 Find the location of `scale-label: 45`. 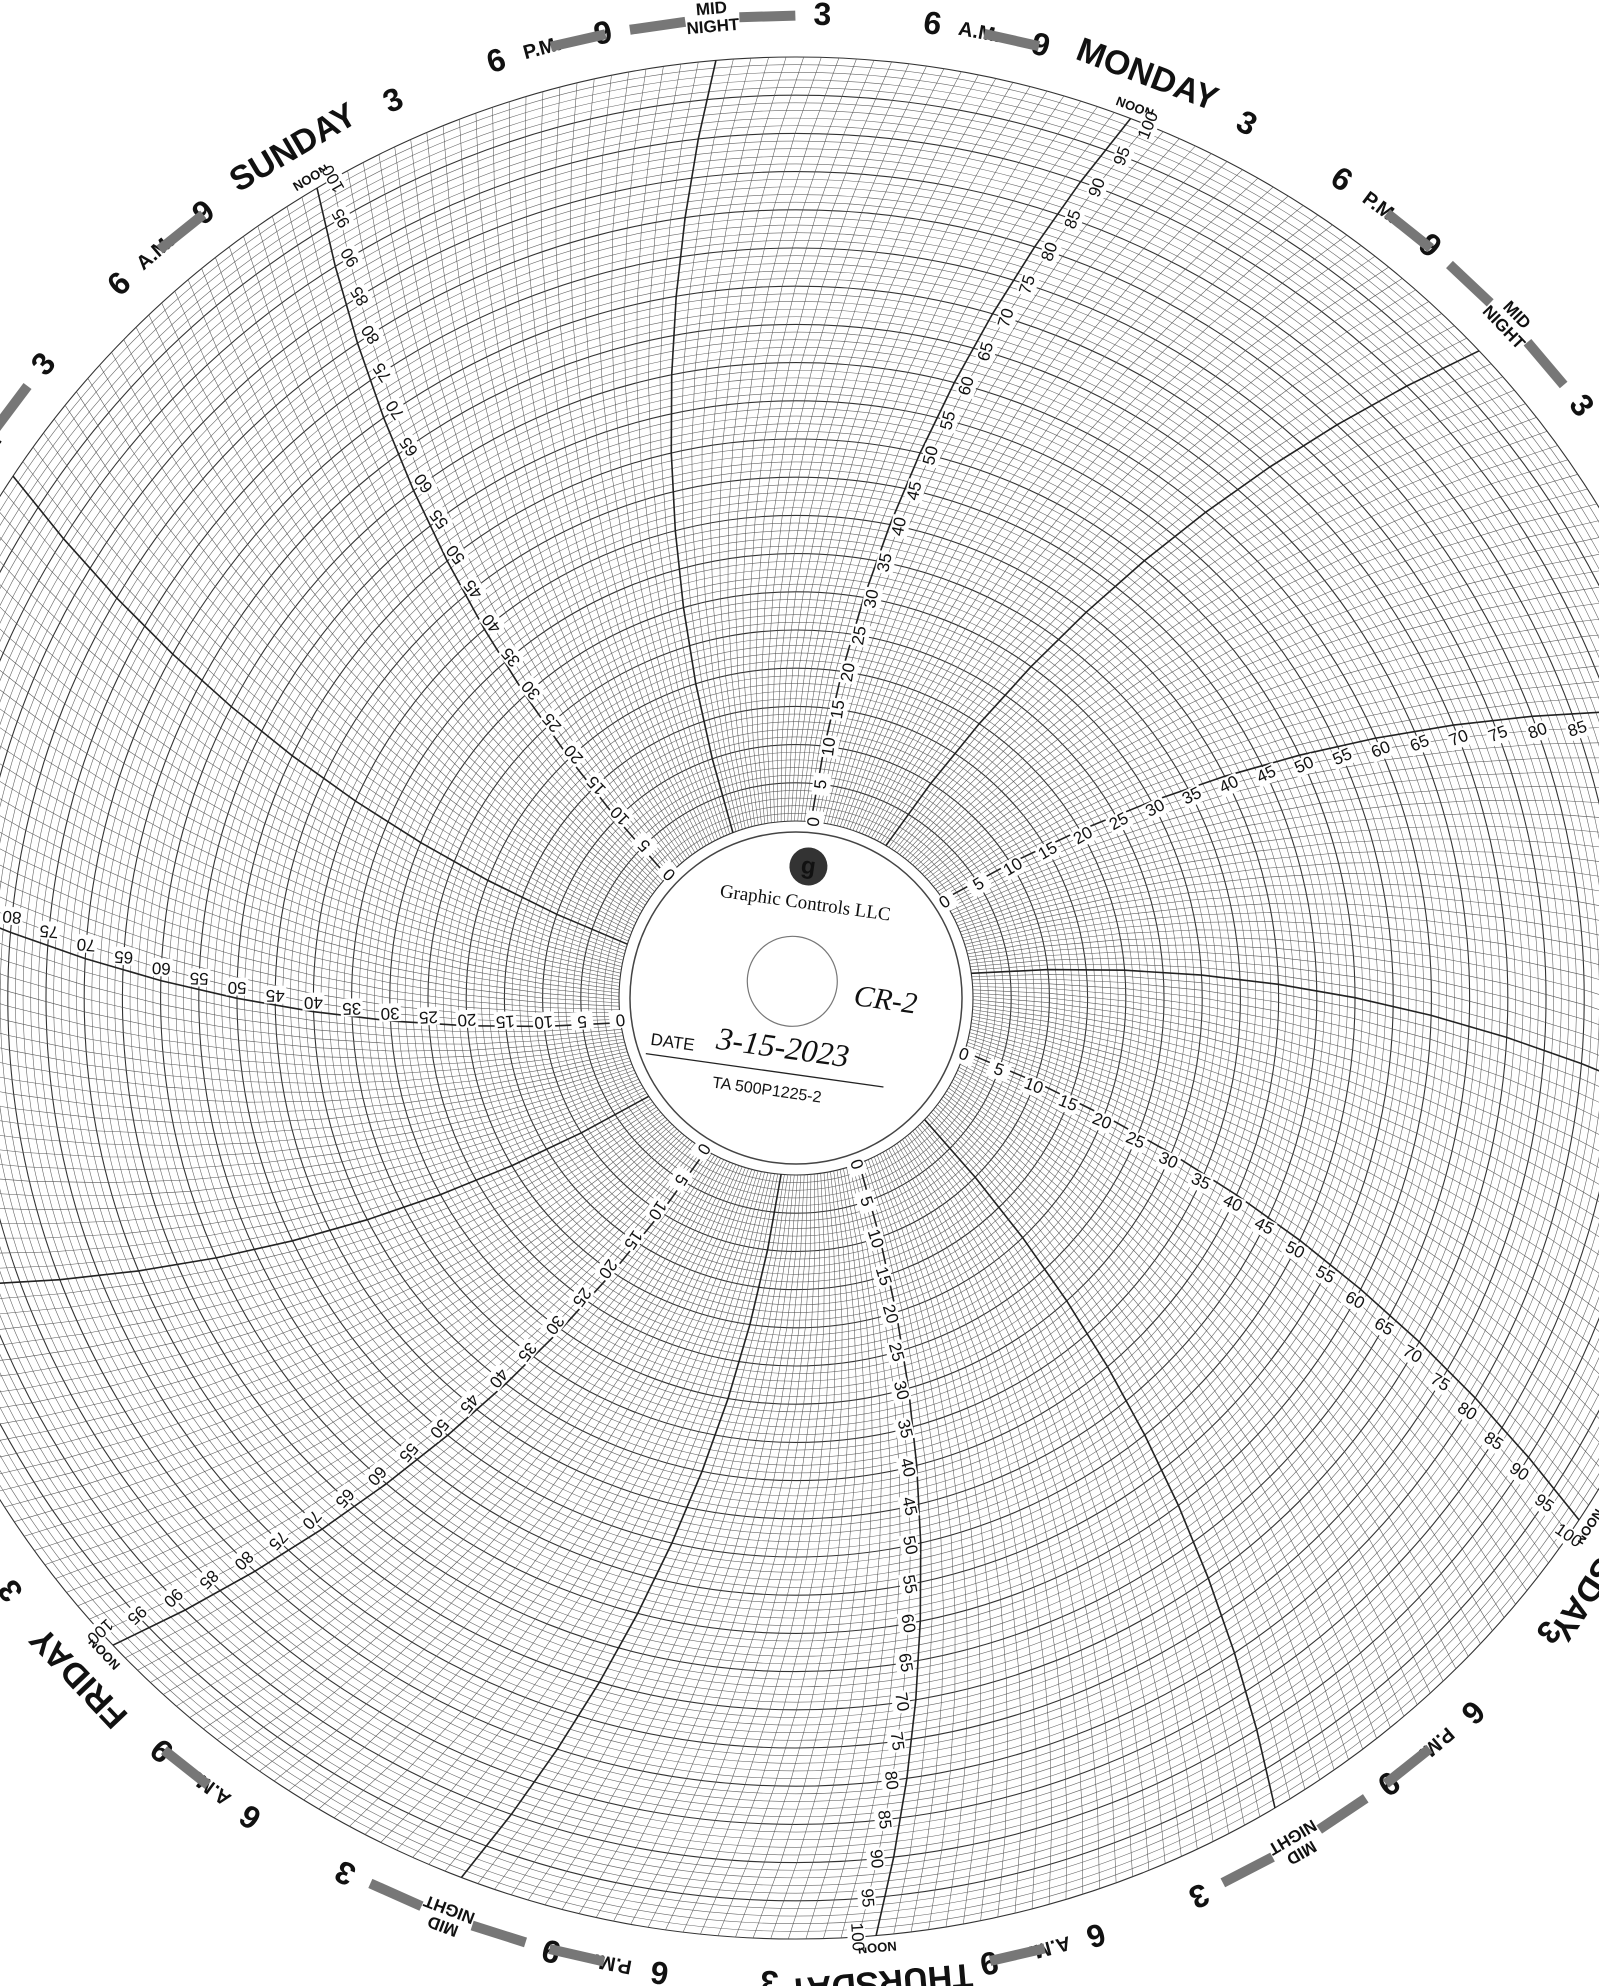

scale-label: 45 is located at coordinates (914, 490).